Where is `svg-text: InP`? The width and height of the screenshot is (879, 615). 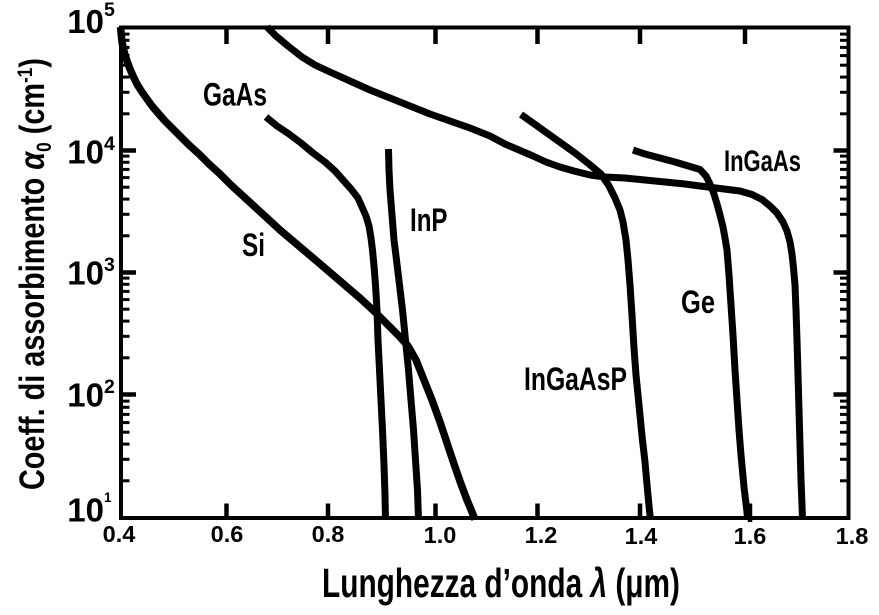 svg-text: InP is located at coordinates (429, 220).